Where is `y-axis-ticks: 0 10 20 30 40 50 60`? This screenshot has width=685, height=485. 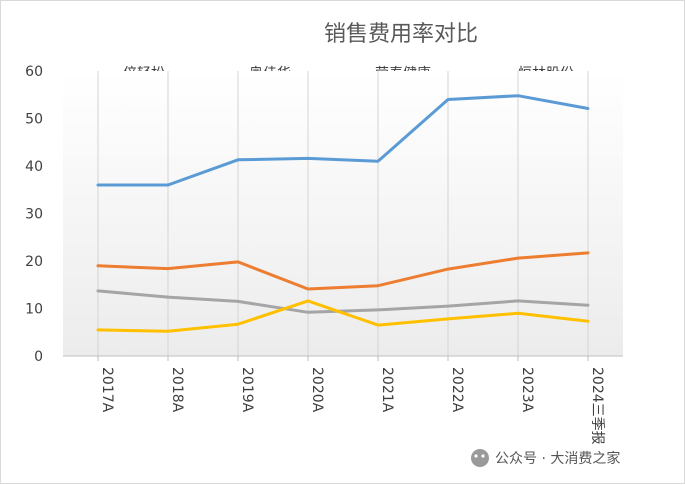
y-axis-ticks: 0 10 20 30 40 50 60 is located at coordinates (34, 214).